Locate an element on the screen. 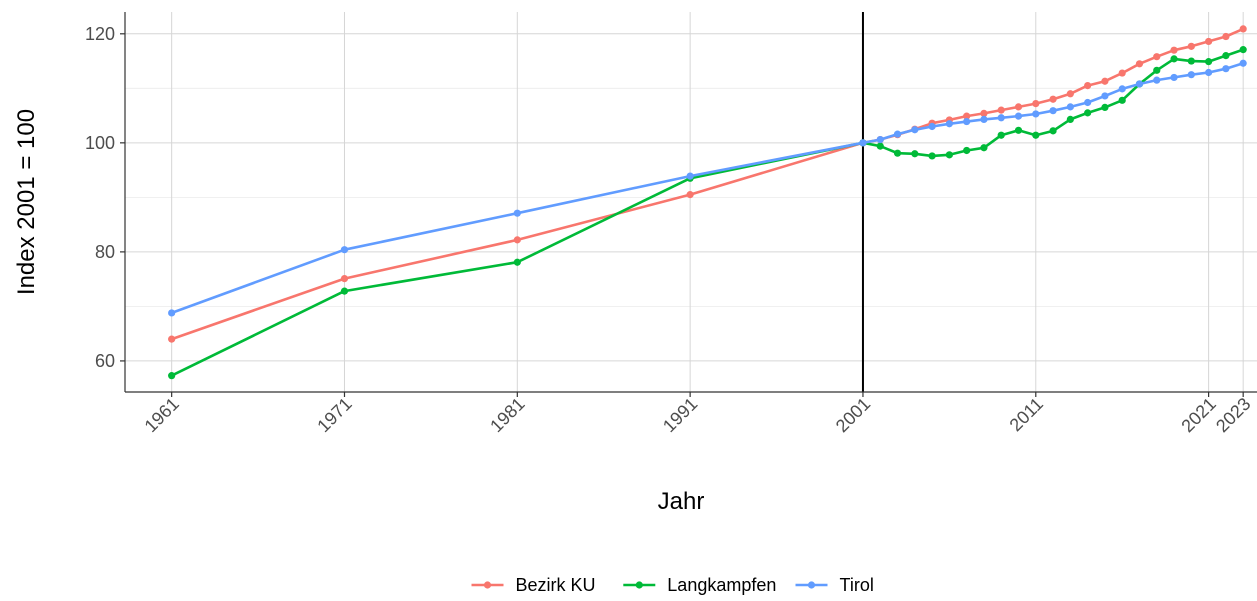 The image size is (1257, 601). x-tick-label: 1991 is located at coordinates (680, 415).